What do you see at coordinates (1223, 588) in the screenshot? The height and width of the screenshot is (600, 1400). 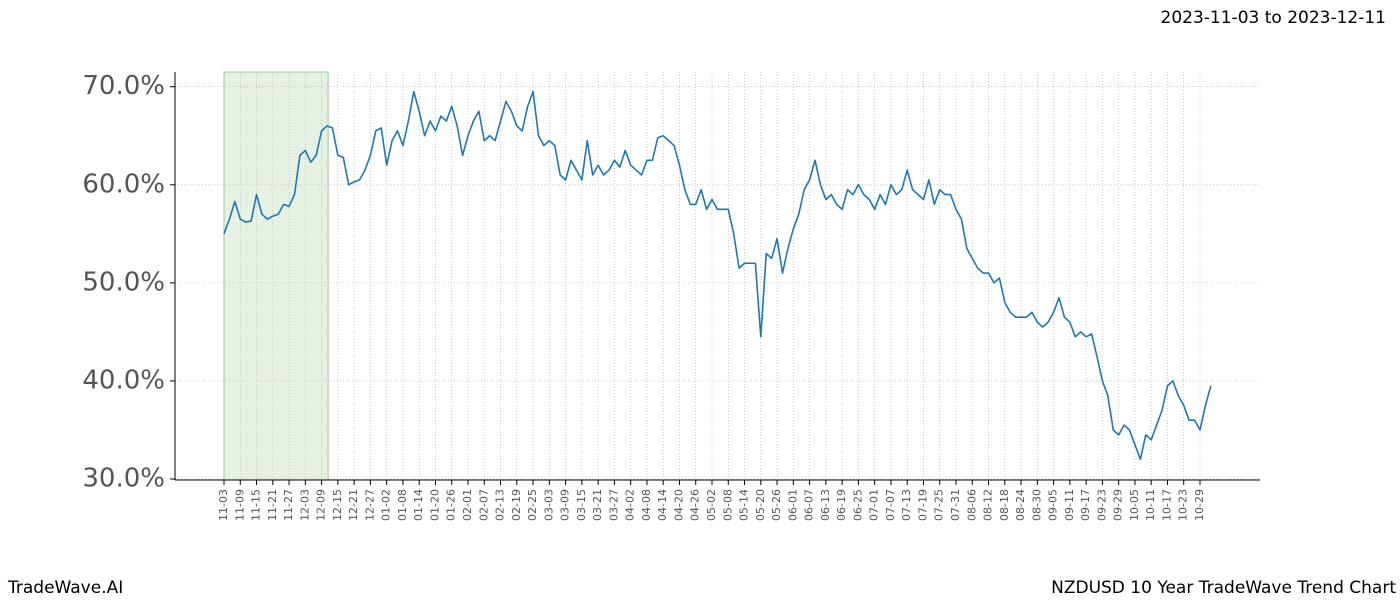 I see `chart-title: NZDUSD 10 Year TradeWave Trend Chart` at bounding box center [1223, 588].